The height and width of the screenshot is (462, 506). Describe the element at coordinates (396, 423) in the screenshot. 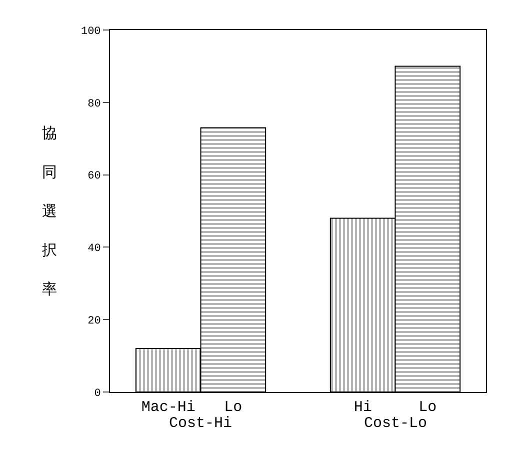

I see `text: Cost-Lo` at that location.